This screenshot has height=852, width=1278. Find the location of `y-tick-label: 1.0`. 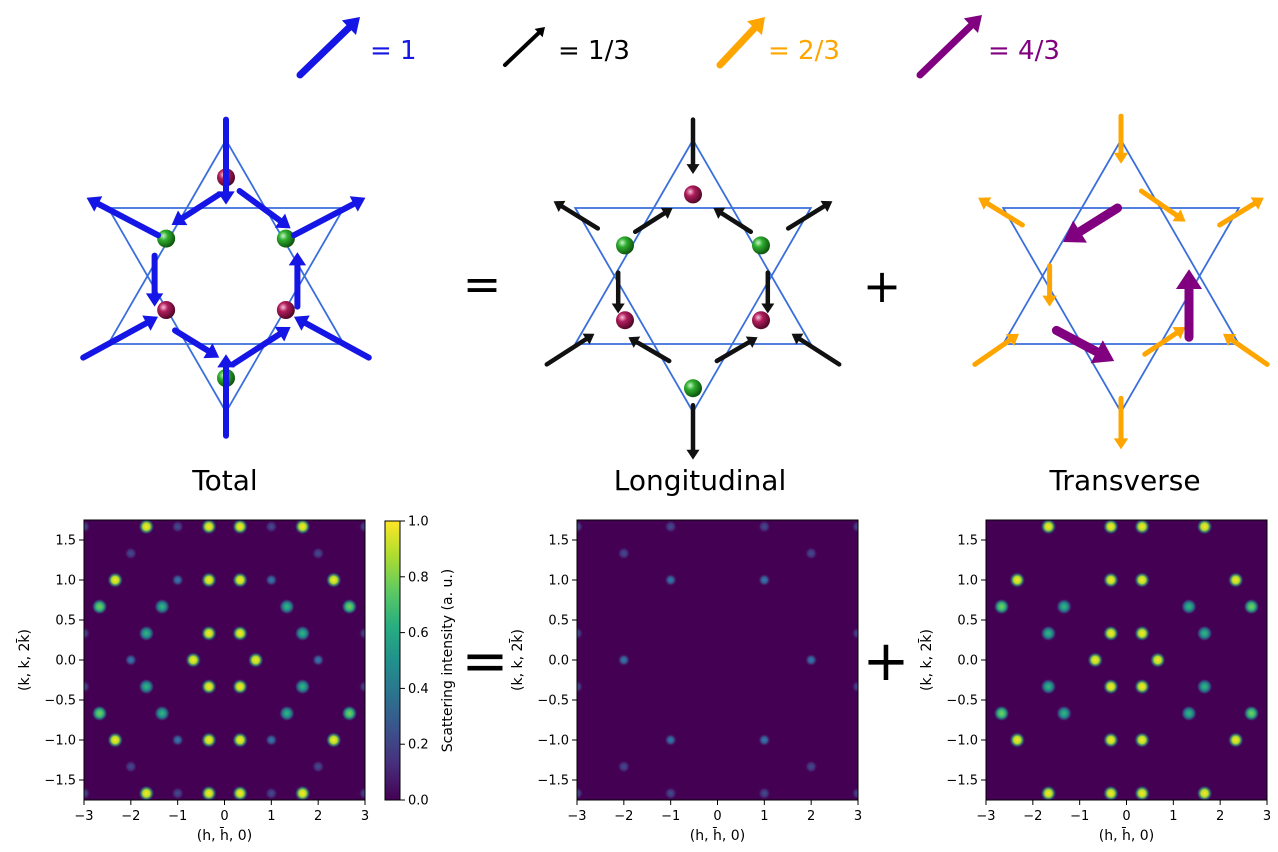

y-tick-label: 1.0 is located at coordinates (558, 581).